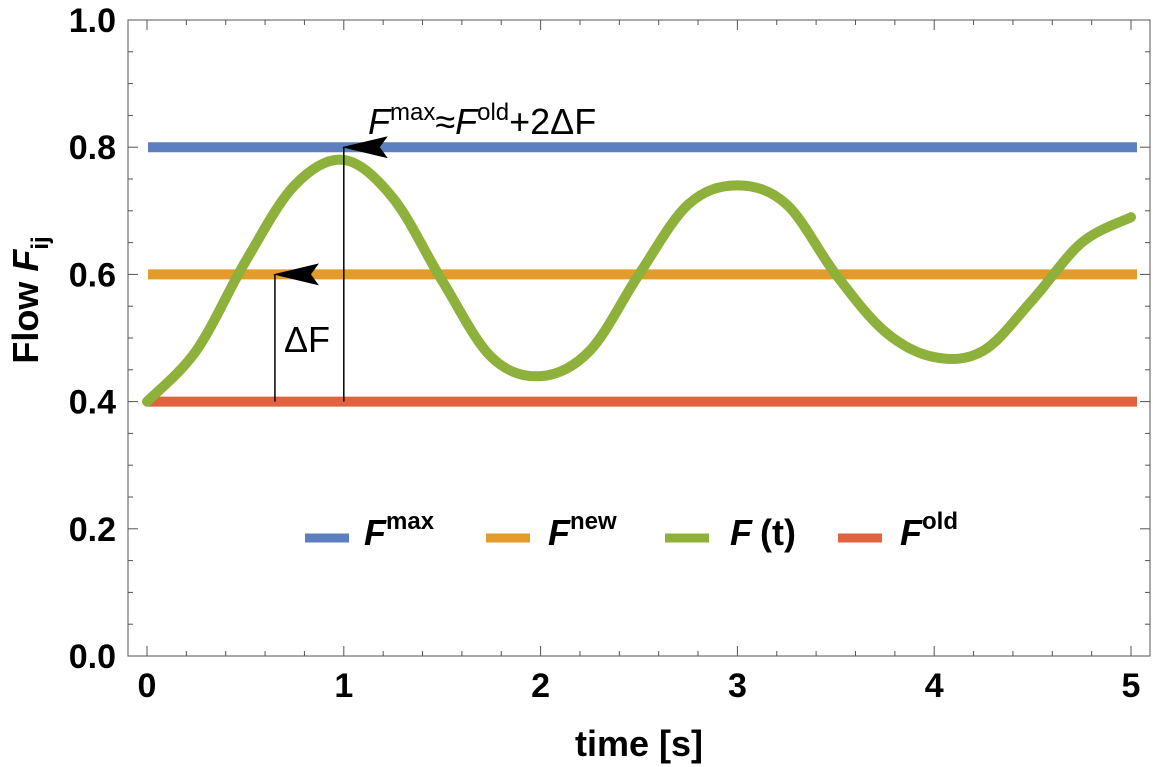 The width and height of the screenshot is (1153, 767). Describe the element at coordinates (482, 120) in the screenshot. I see `fmax-formula: Fmax≈Fold+2ΔF` at that location.